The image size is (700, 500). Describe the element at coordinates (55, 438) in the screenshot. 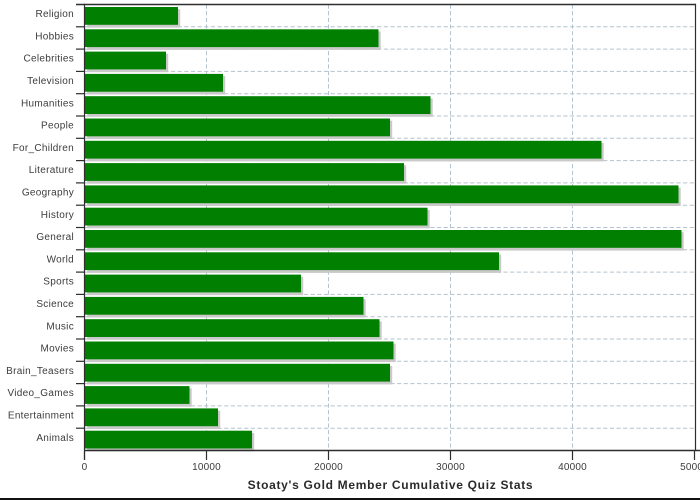

I see `svg-text: Animals` at that location.